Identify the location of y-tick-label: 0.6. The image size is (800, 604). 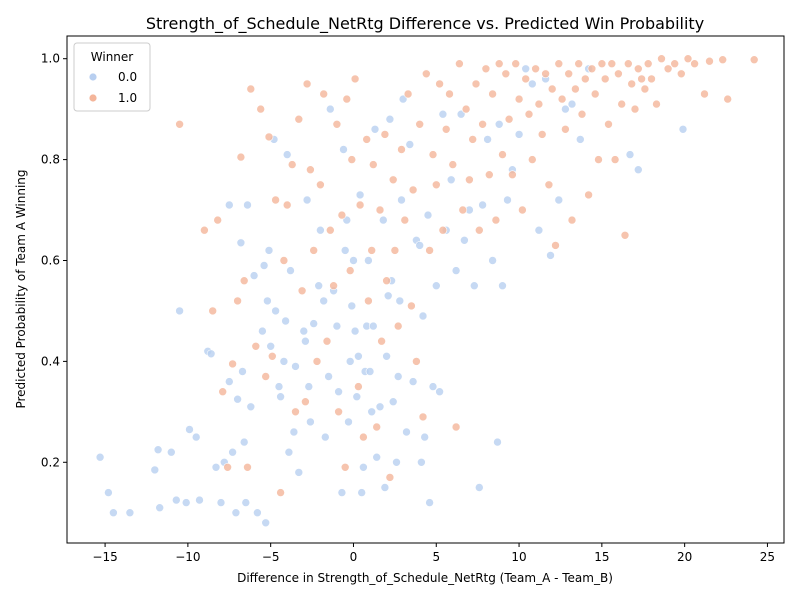
(50, 260).